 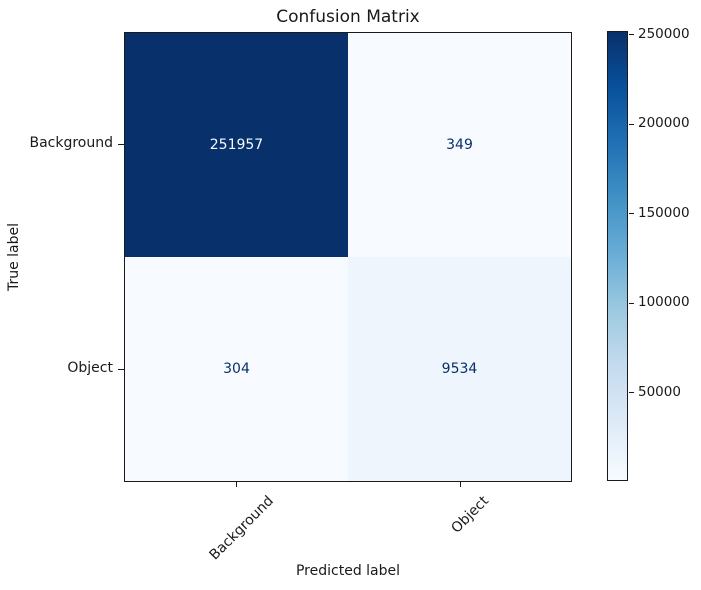 I want to click on colorbar-tick-label: 200000, so click(x=664, y=123).